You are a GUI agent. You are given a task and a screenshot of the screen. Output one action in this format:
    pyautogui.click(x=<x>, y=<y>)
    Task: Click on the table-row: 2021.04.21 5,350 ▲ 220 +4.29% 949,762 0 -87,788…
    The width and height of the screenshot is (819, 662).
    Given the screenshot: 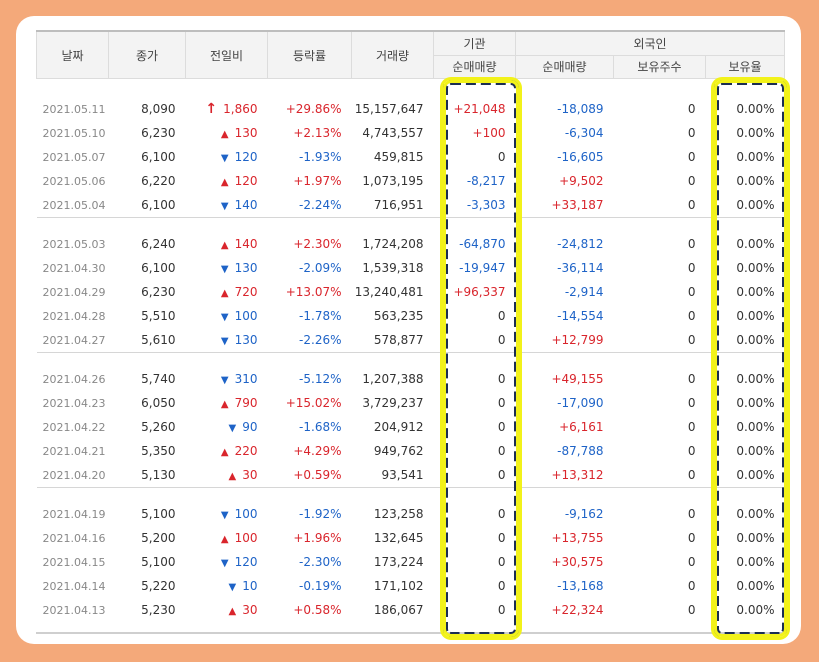 What is the action you would take?
    pyautogui.click(x=411, y=451)
    